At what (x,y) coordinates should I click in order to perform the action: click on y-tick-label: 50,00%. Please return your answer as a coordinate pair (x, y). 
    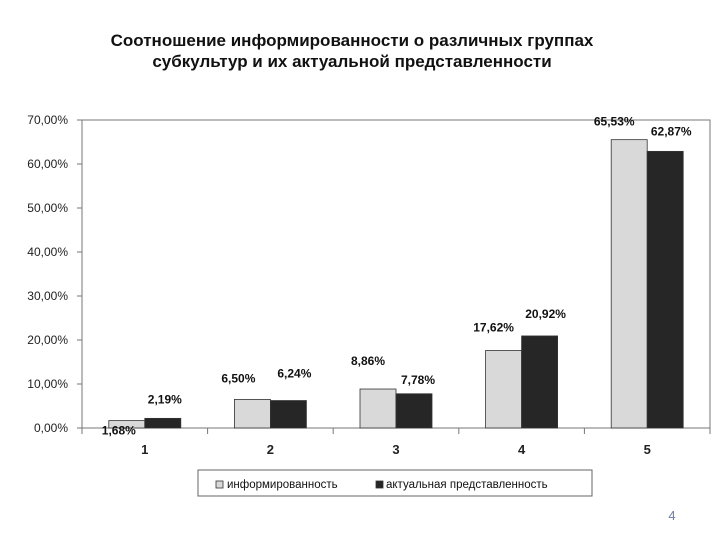
    Looking at the image, I should click on (47, 208).